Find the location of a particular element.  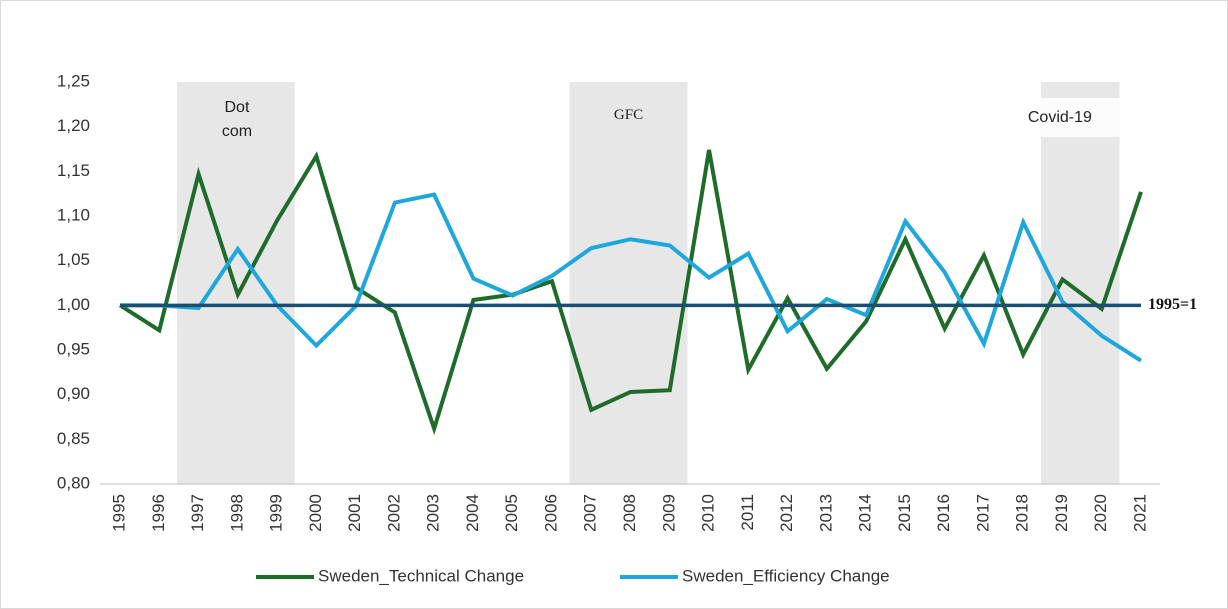

x-tick-label: 2003 is located at coordinates (433, 513).